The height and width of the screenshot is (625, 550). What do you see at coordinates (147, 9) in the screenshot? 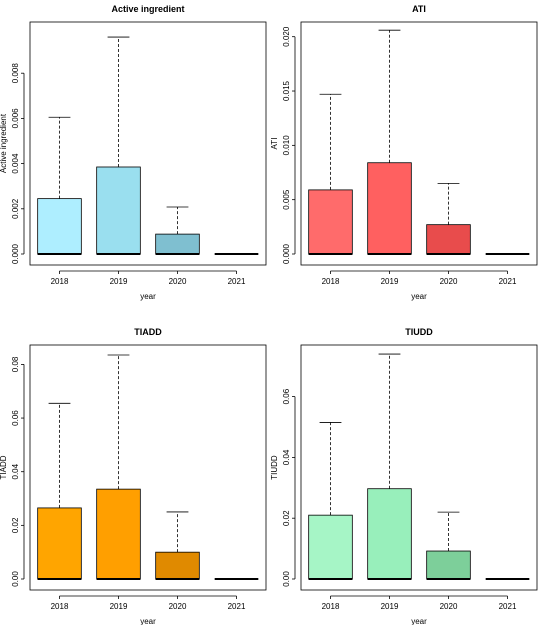
I see `panel-title: Active ingredient` at bounding box center [147, 9].